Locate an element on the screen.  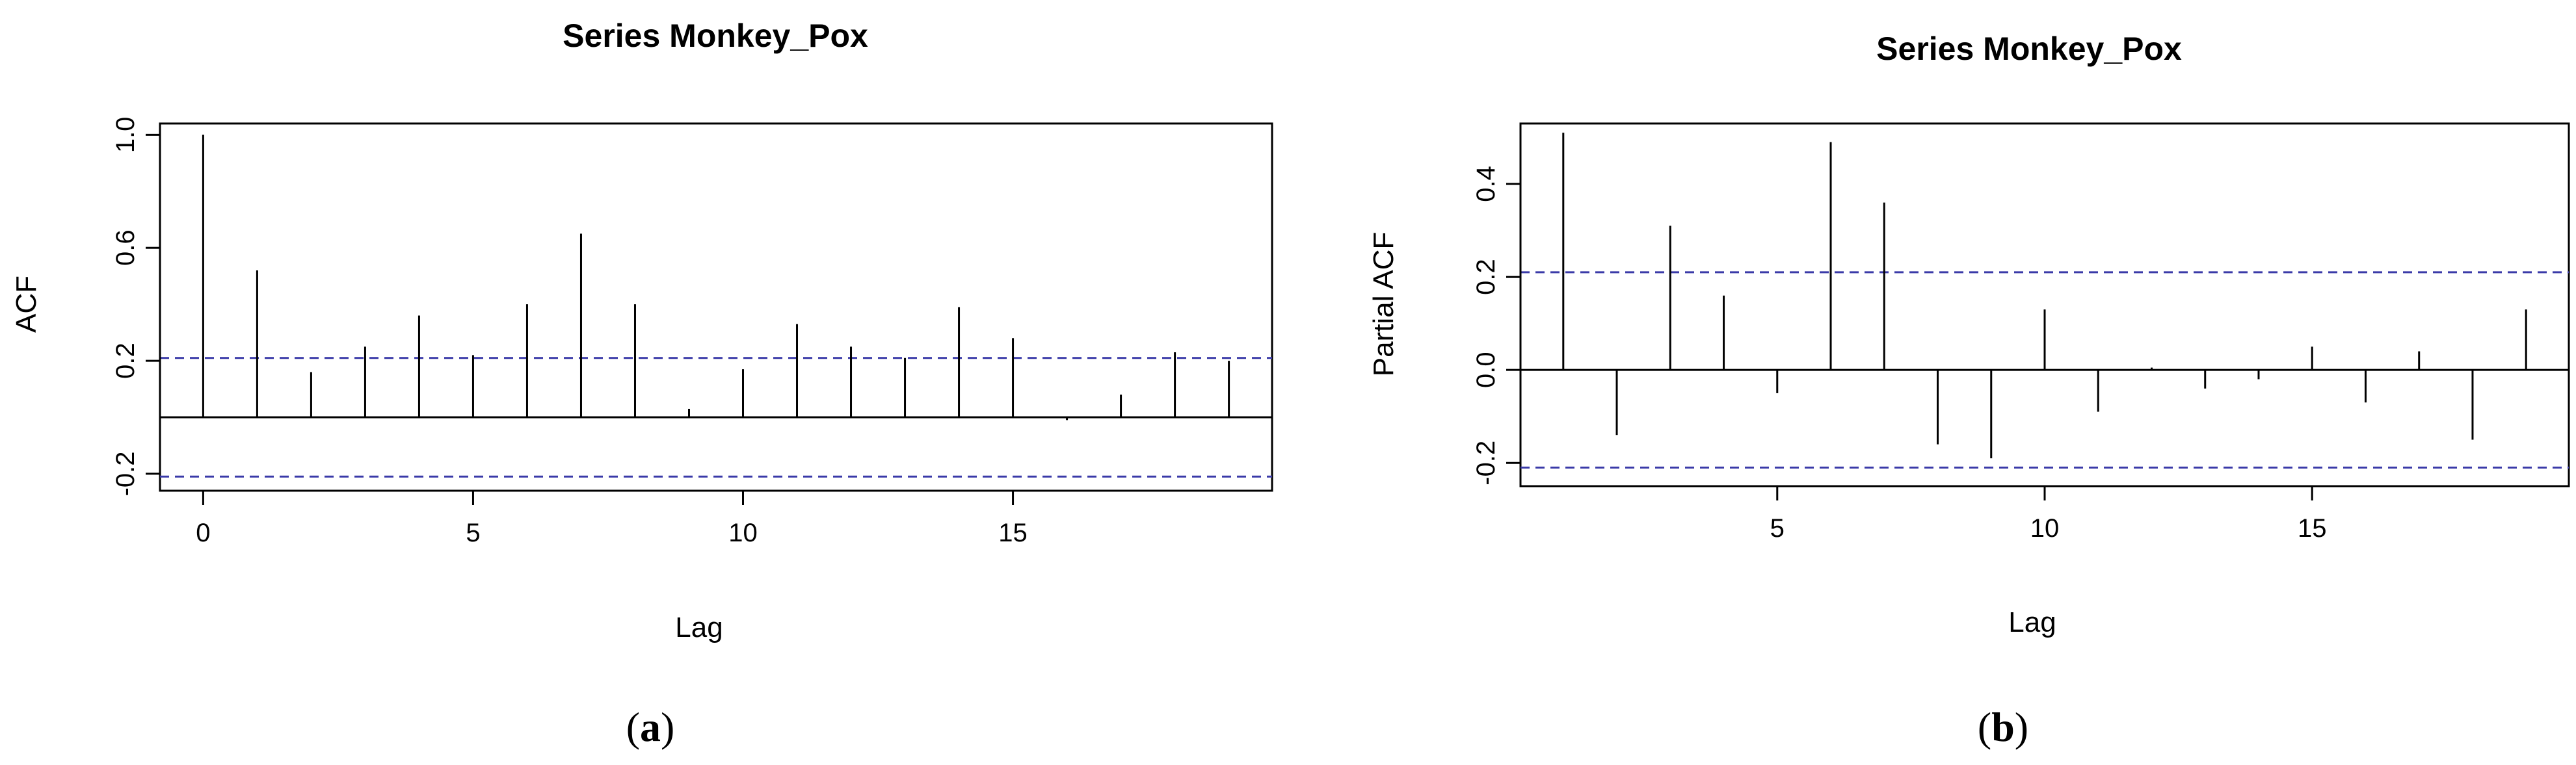
panel-b-y-label: Partial ACF is located at coordinates (1384, 304).